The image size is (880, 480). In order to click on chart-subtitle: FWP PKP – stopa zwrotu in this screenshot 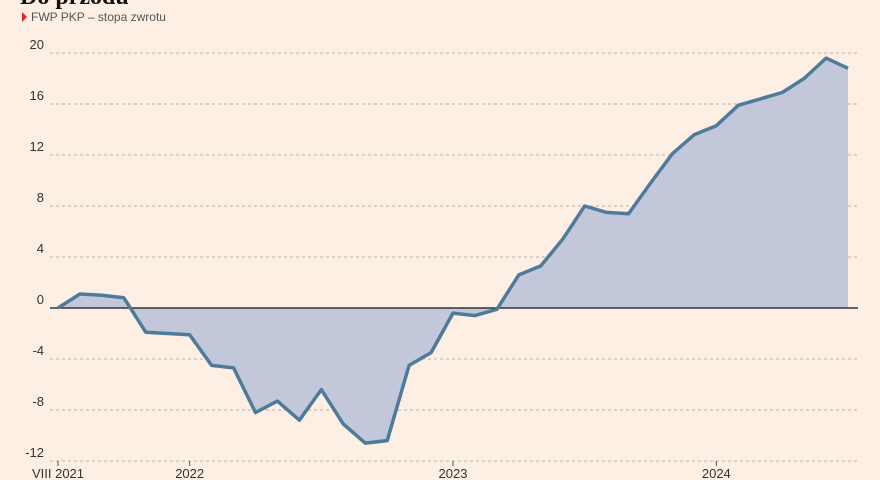, I will do `click(98, 17)`.